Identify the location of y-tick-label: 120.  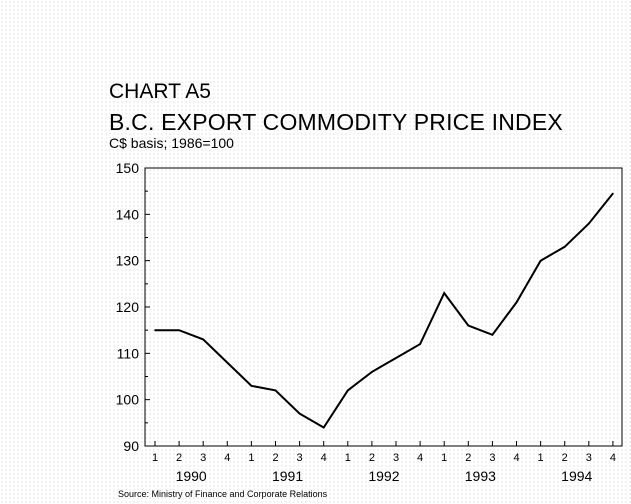
(128, 307).